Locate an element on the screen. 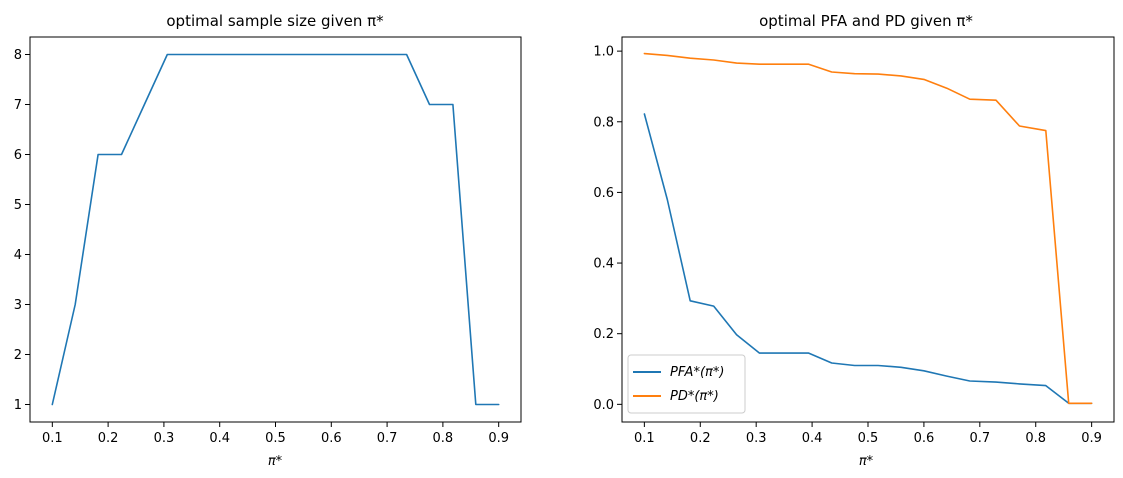  y-tick-label: 0.4 is located at coordinates (603, 264).